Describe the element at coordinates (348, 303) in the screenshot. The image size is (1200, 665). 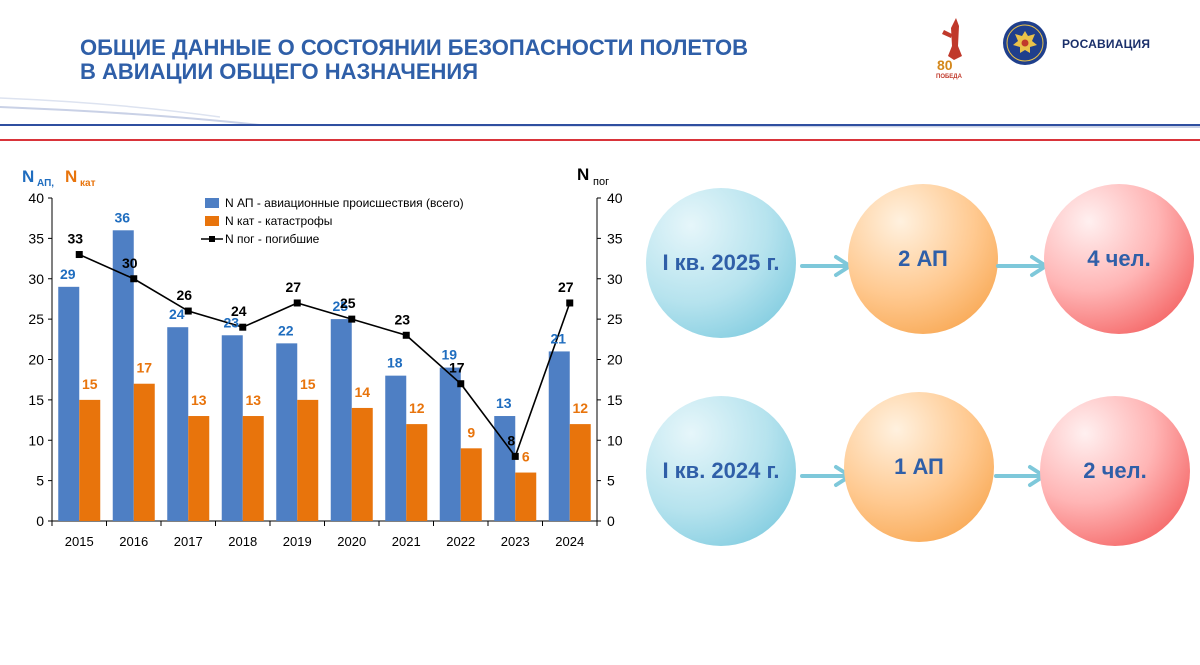
I see `label-pog: 25` at that location.